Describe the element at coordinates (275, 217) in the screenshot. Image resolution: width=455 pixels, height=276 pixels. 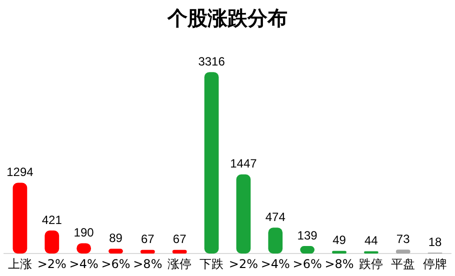
I see `data-label: 474` at that location.